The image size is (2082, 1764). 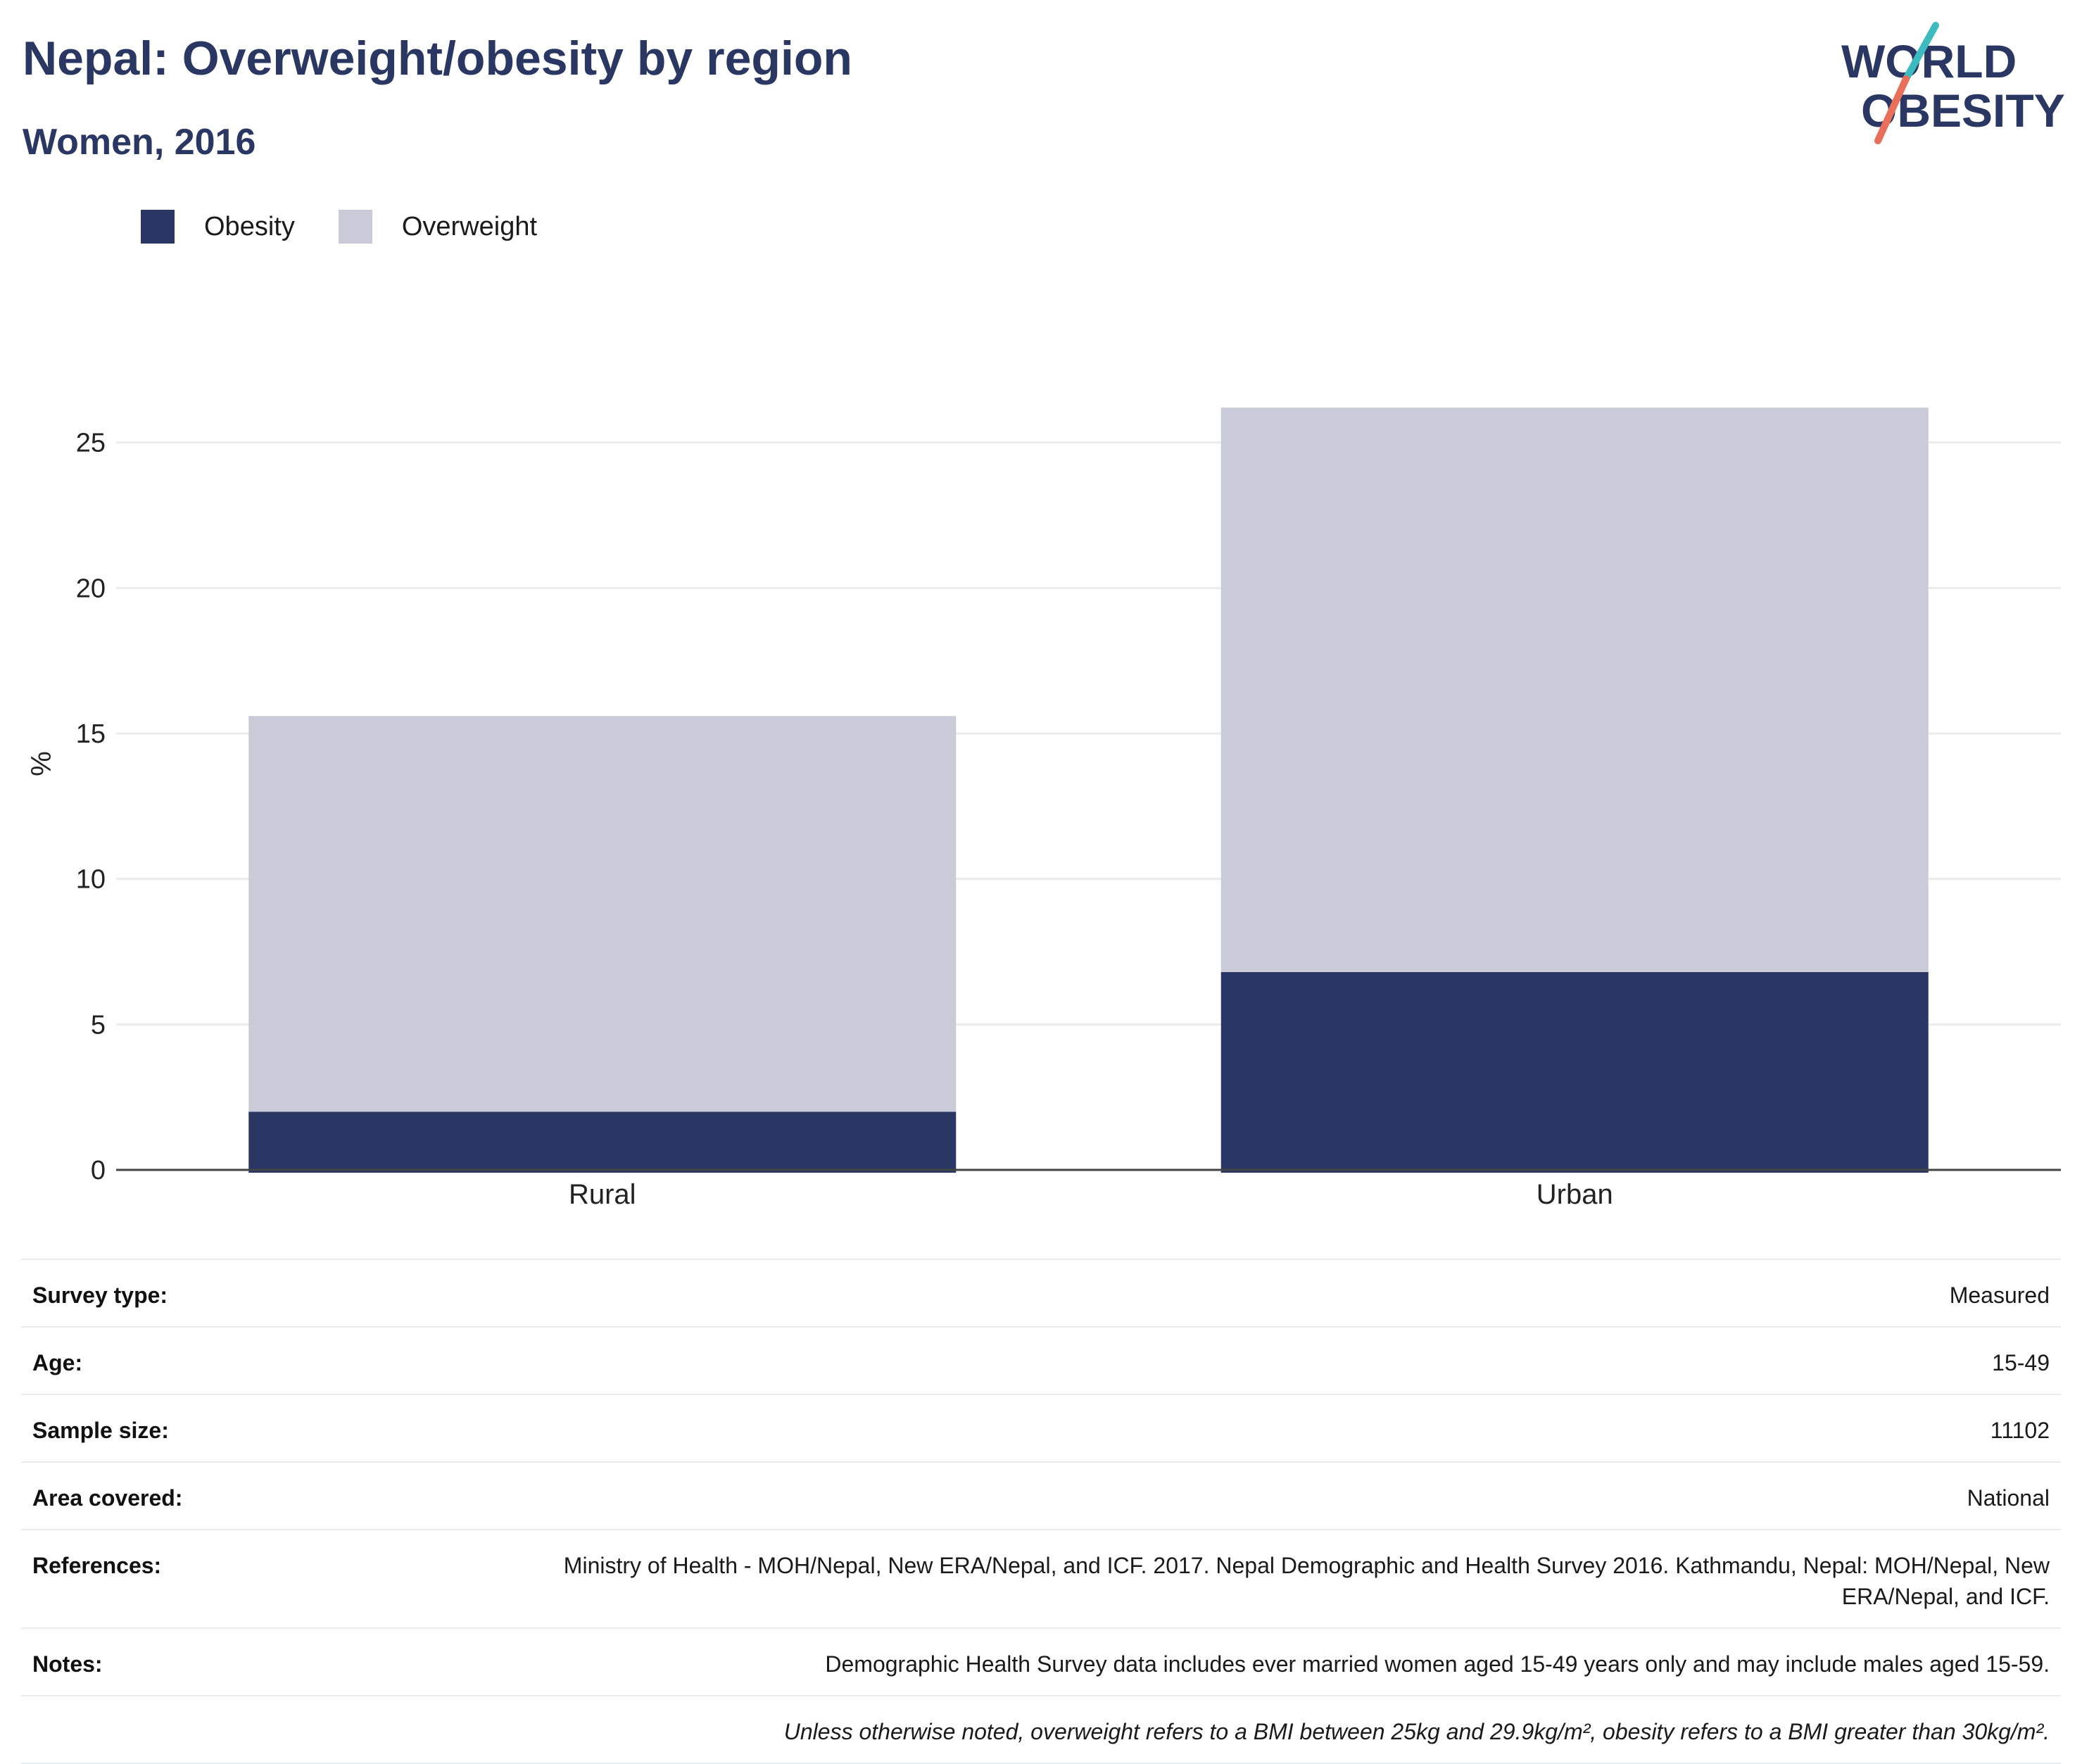 I want to click on info-value: National, so click(x=2008, y=1498).